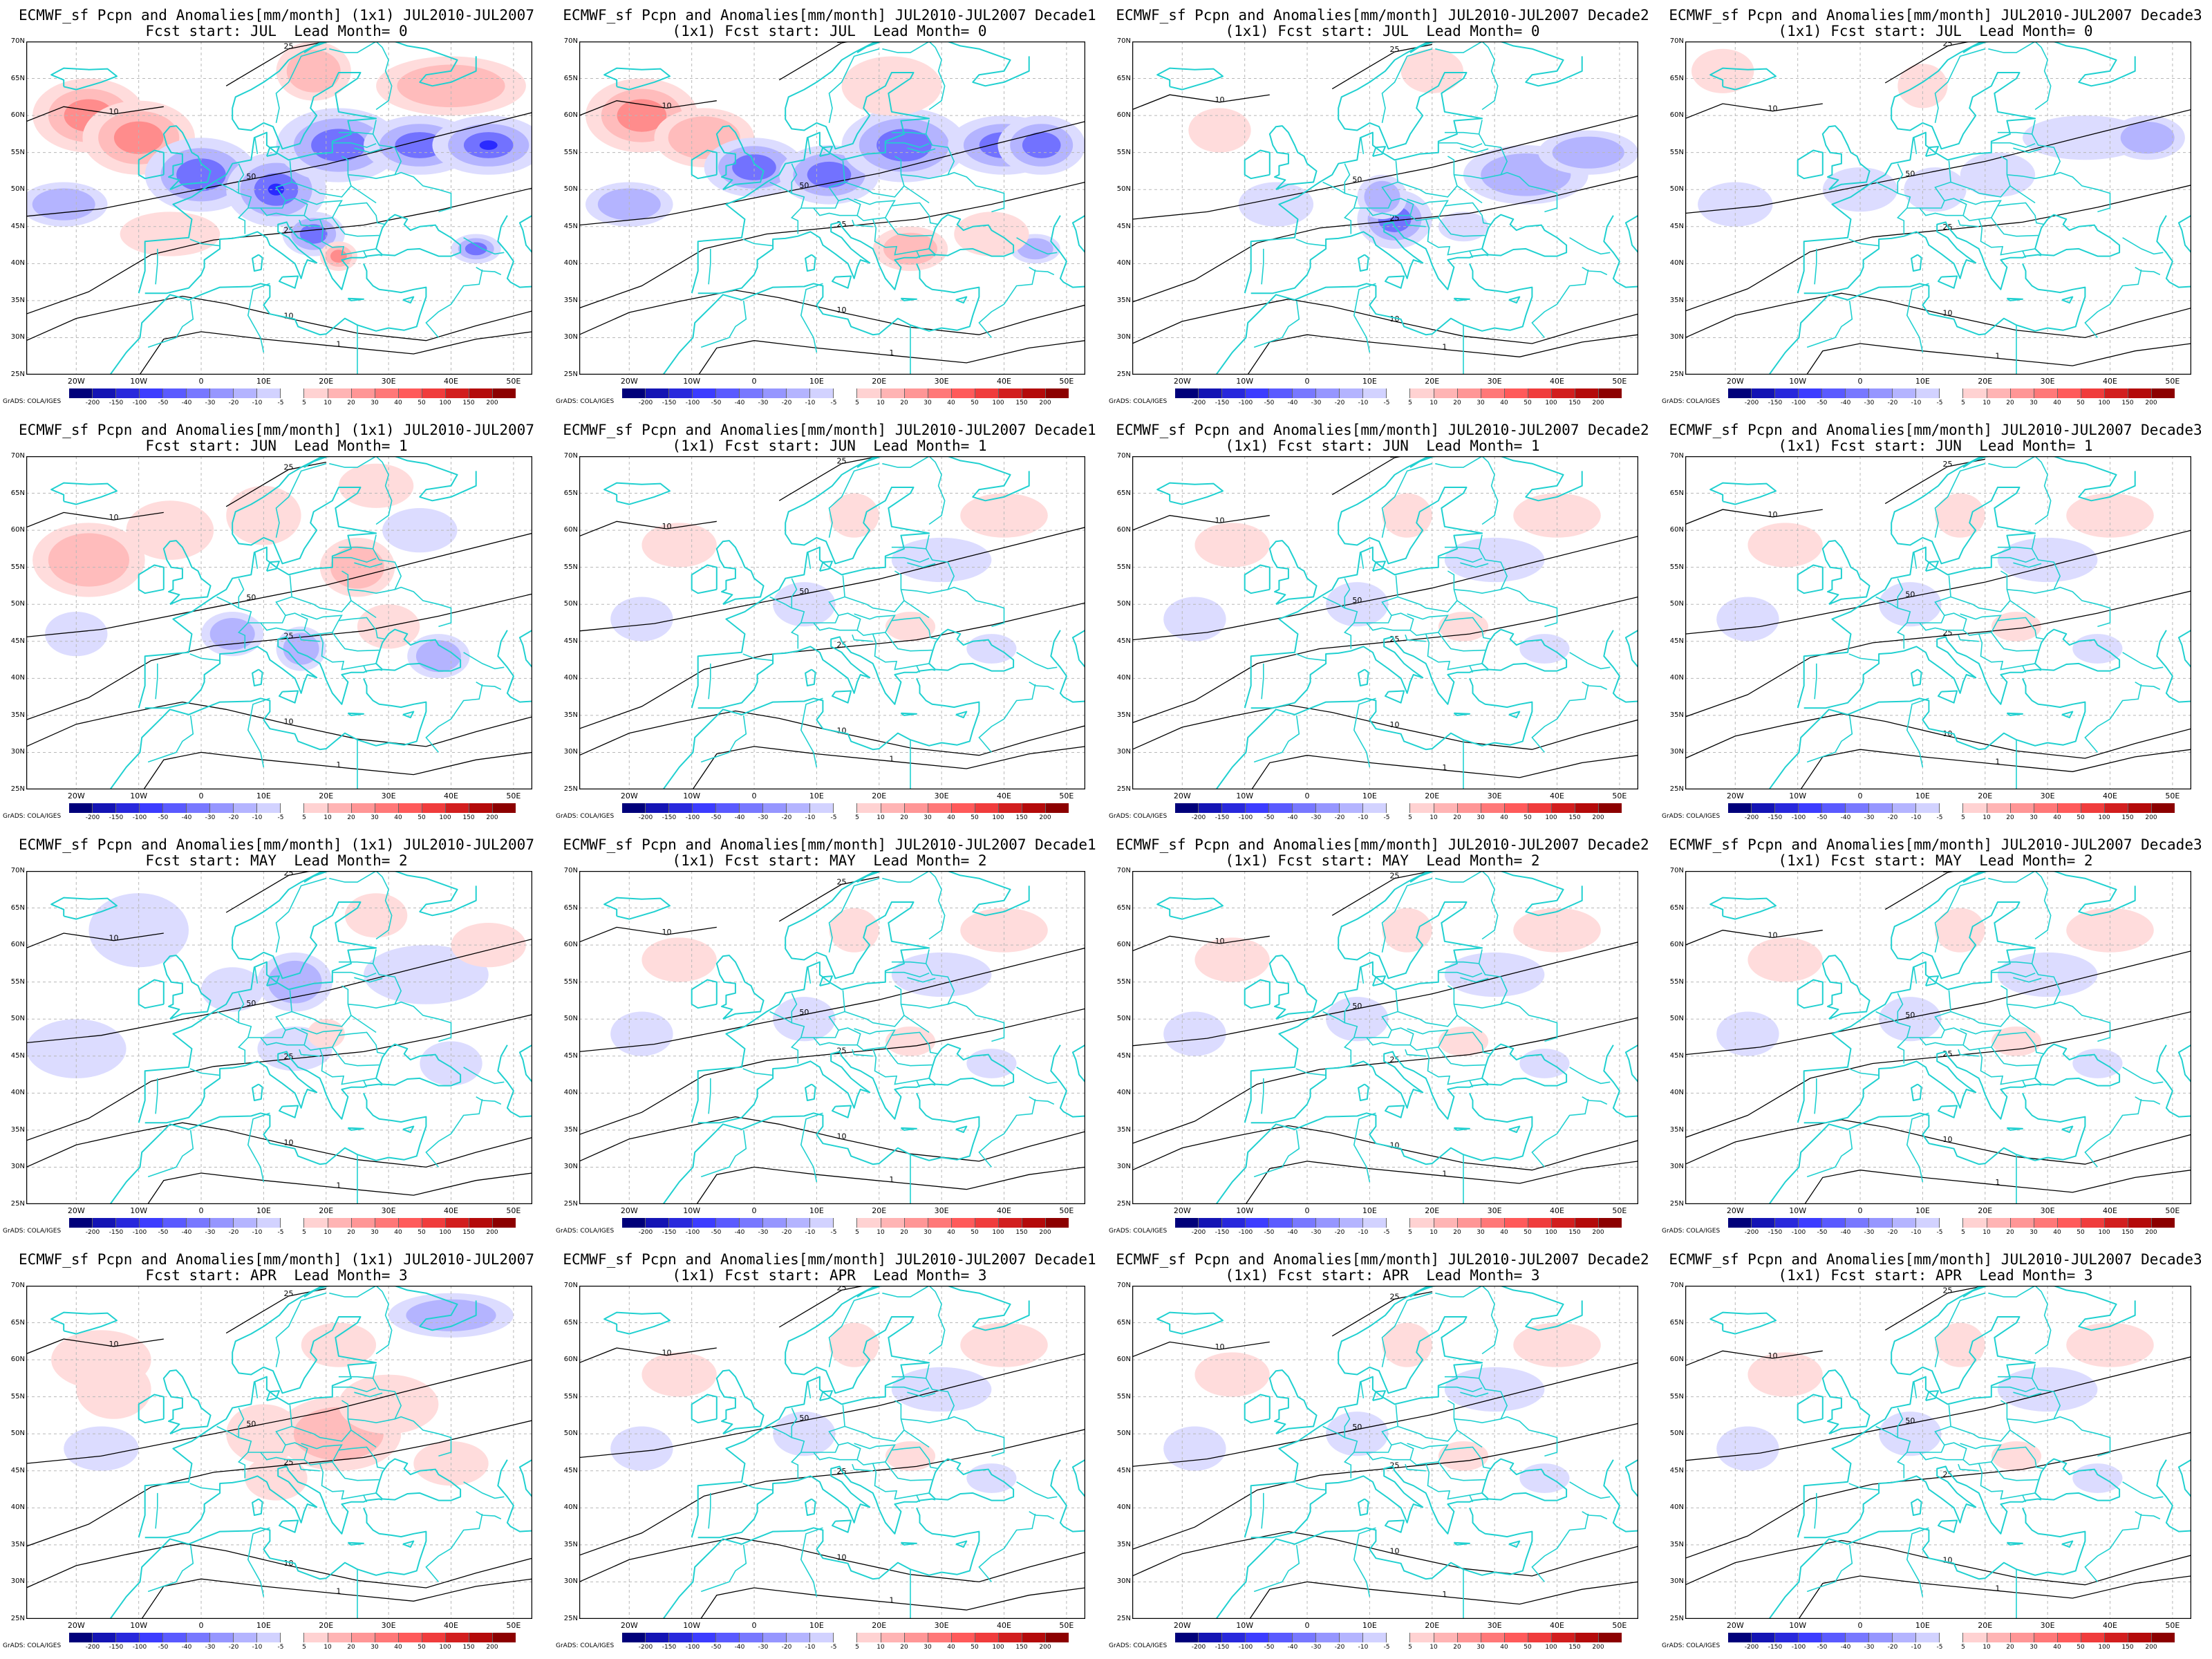 The height and width of the screenshot is (1659, 2212). What do you see at coordinates (1676, 641) in the screenshot?
I see `lat-tick-label: 45N` at bounding box center [1676, 641].